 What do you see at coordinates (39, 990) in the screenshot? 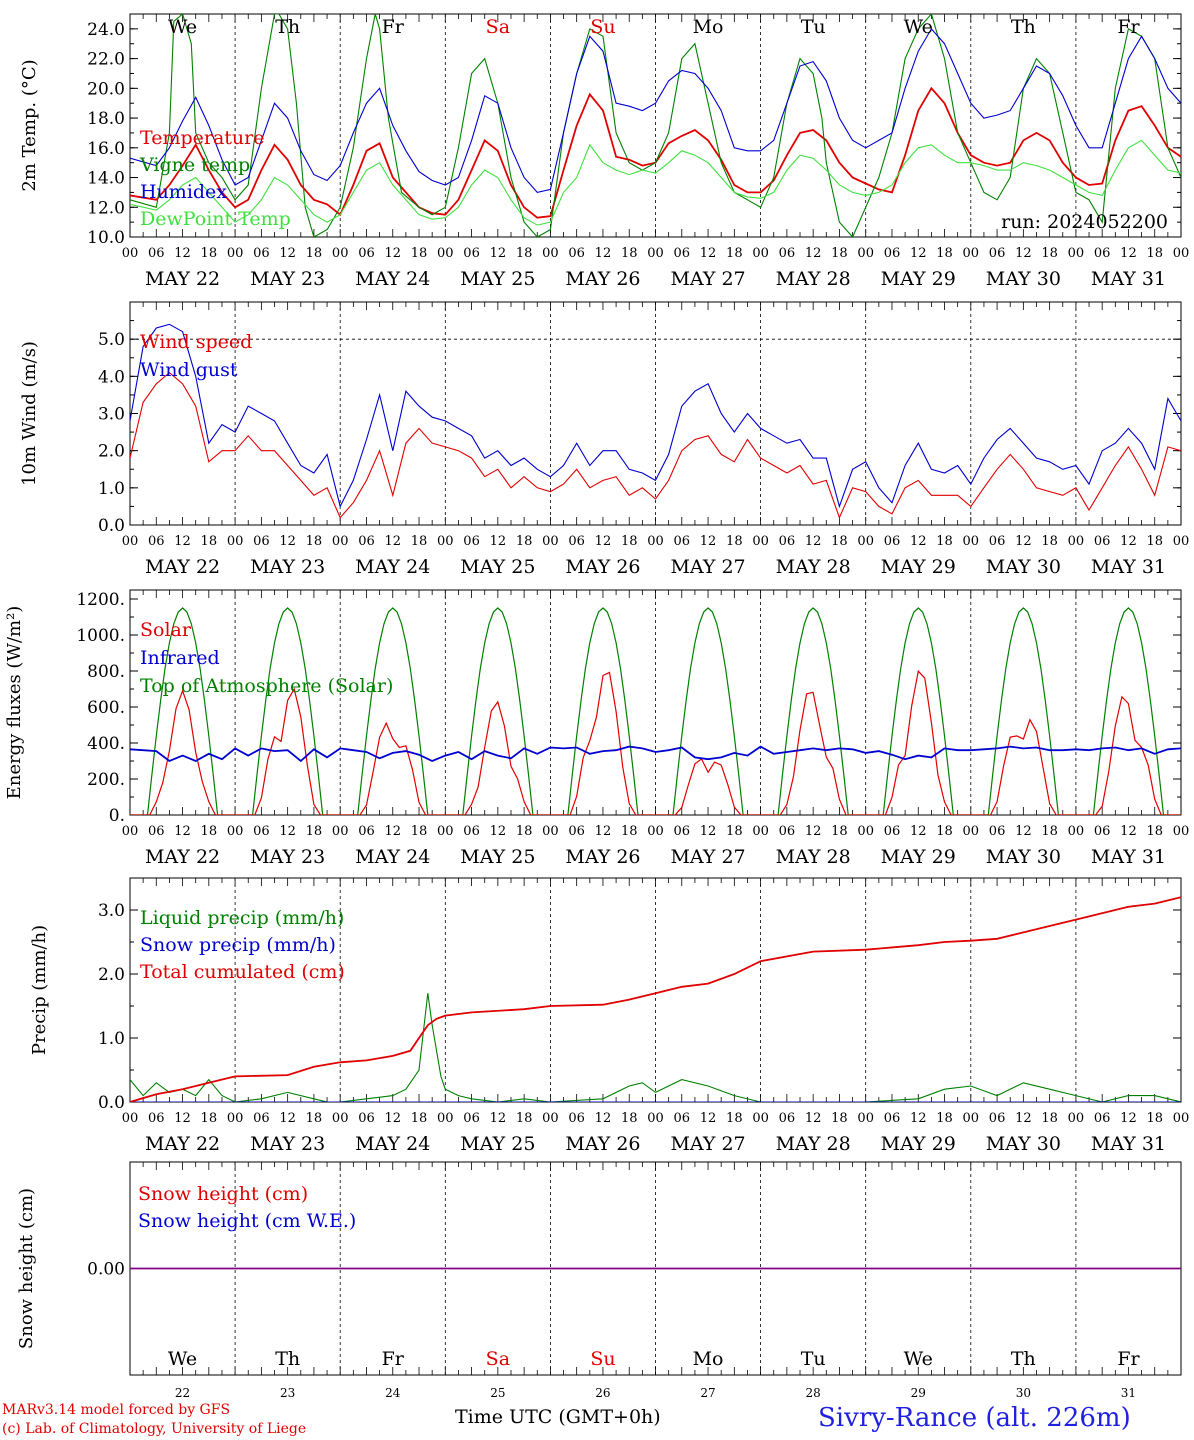
I see `y-axis-label: Precip (mm/h)` at bounding box center [39, 990].